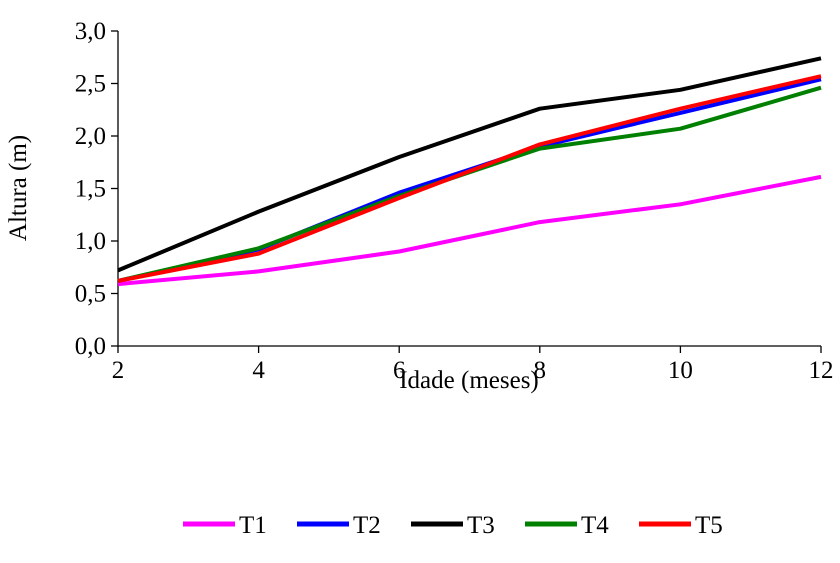 The height and width of the screenshot is (563, 840). What do you see at coordinates (90, 31) in the screenshot?
I see `y-tick-label: 3,0` at bounding box center [90, 31].